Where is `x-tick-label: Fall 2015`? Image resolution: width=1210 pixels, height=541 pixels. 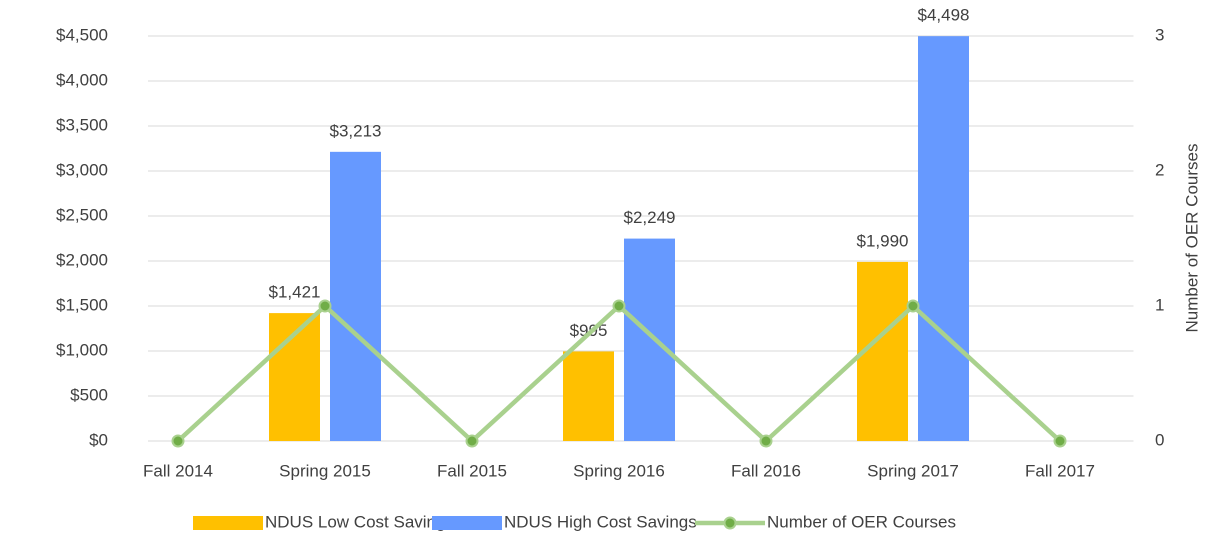
x-tick-label: Fall 2015 is located at coordinates (472, 470).